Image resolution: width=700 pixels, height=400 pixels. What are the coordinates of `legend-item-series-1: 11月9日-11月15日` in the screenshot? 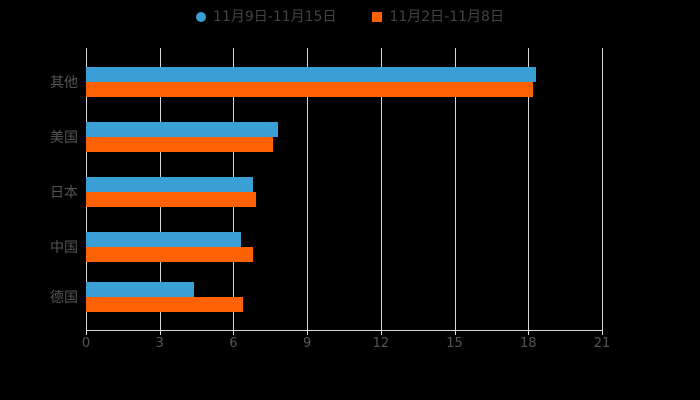 It's located at (266, 17).